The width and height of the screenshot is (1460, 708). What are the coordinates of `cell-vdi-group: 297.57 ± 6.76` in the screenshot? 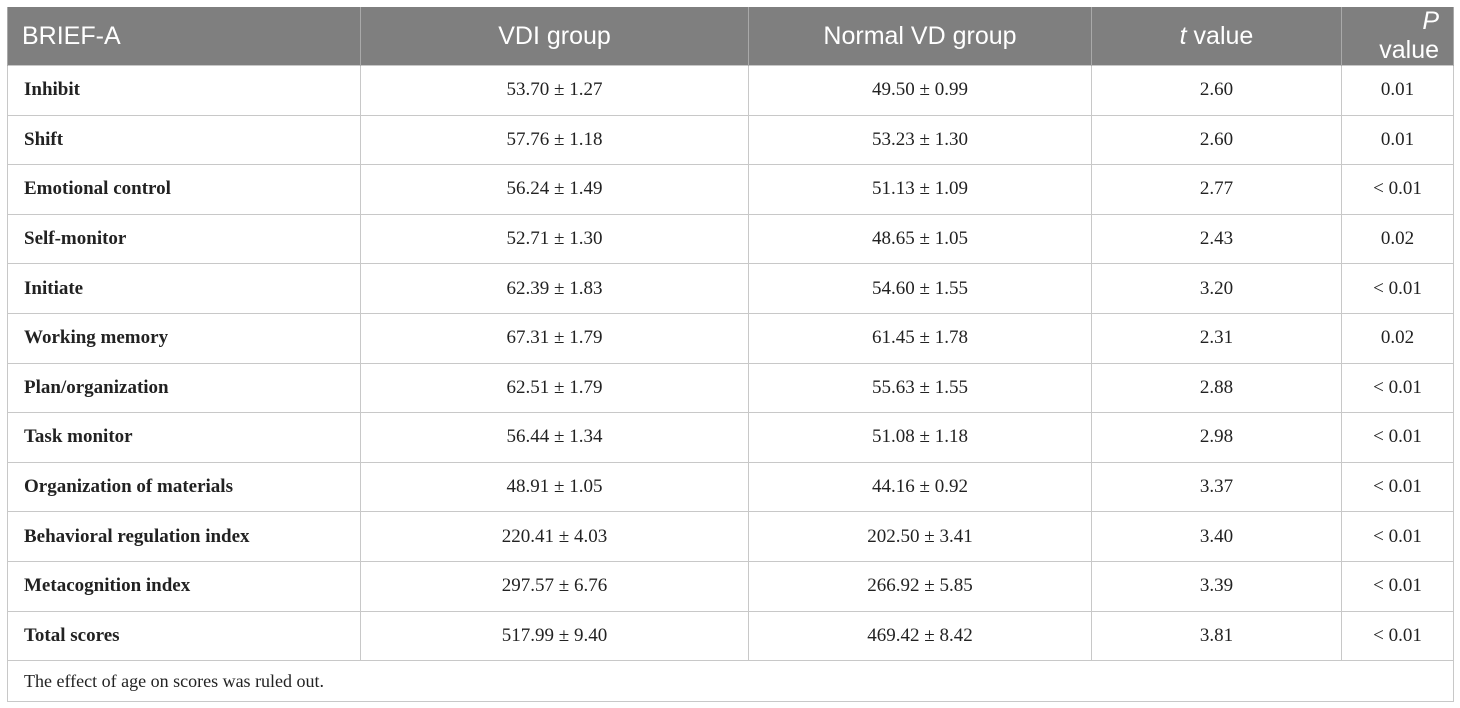 It's located at (554, 586).